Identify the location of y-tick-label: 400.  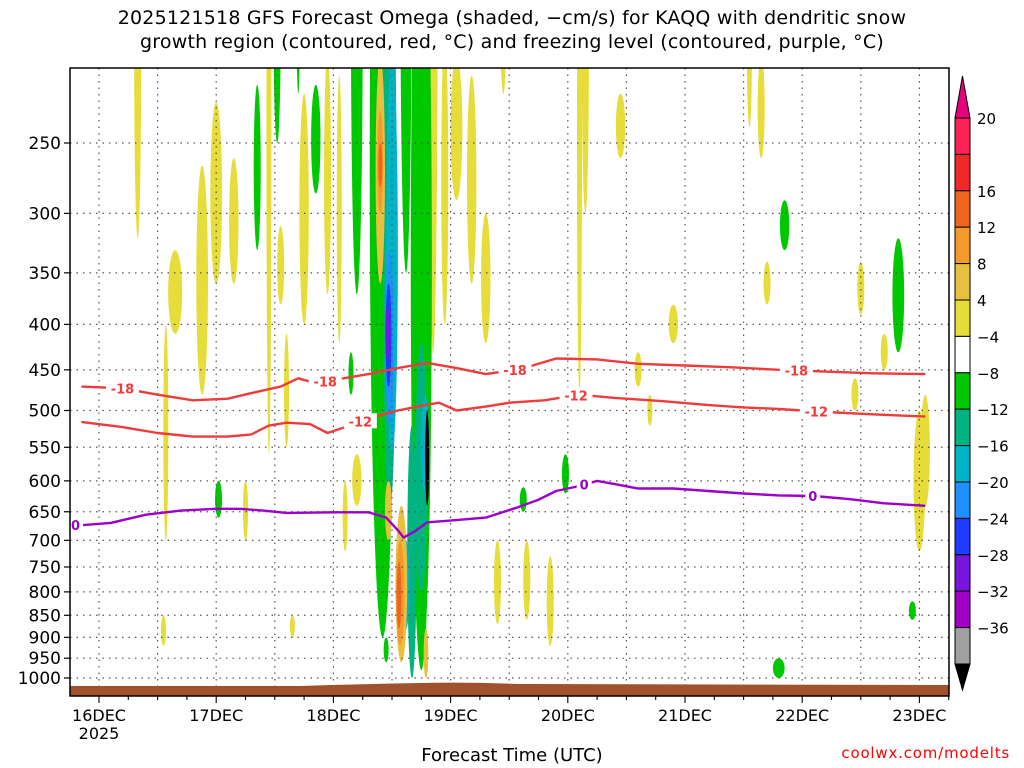
(45, 325).